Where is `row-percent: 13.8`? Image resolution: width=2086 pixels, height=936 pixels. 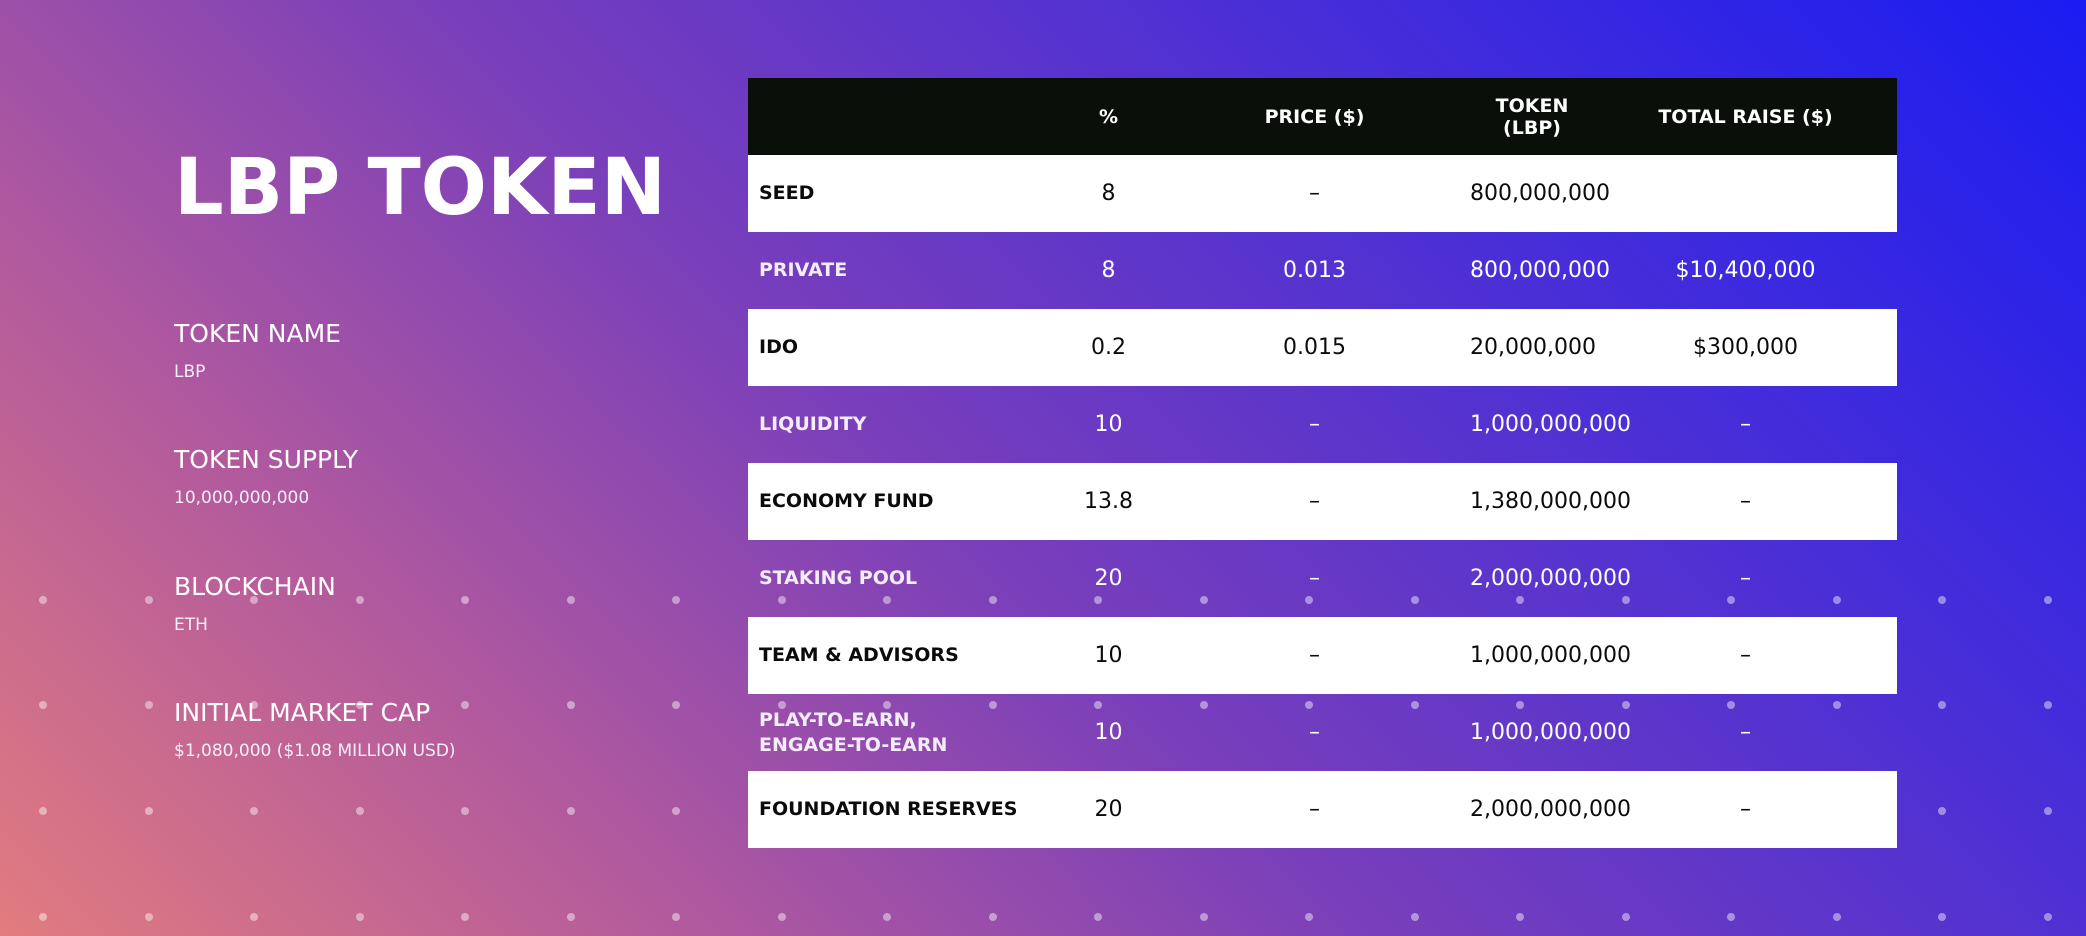 row-percent: 13.8 is located at coordinates (1108, 501).